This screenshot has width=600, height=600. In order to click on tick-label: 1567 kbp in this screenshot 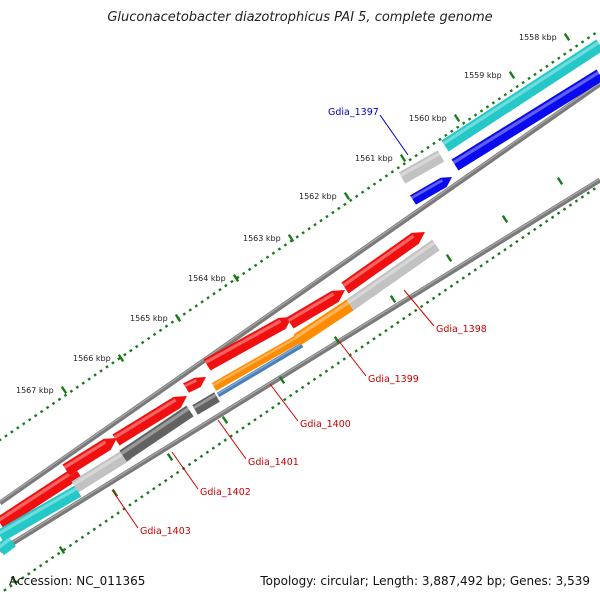, I will do `click(35, 390)`.